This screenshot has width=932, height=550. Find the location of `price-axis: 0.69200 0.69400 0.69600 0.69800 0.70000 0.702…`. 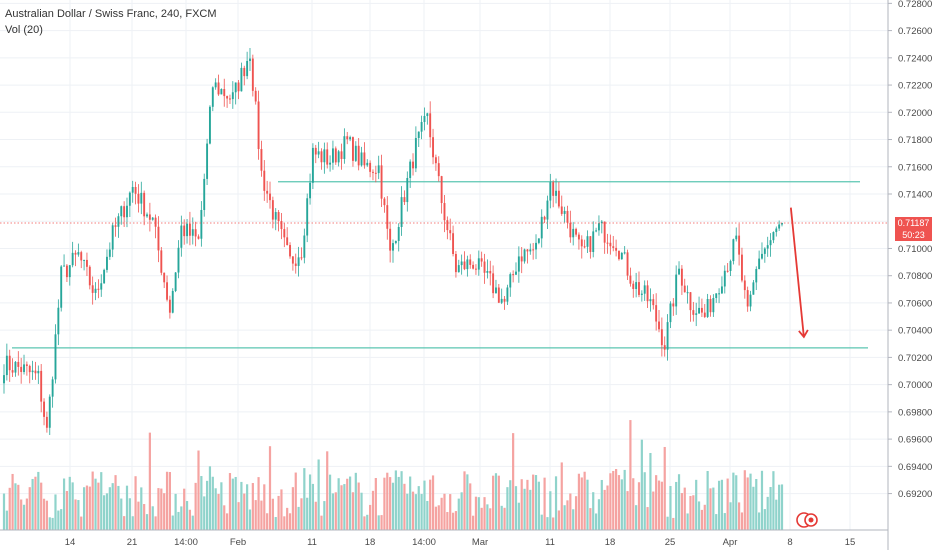

price-axis: 0.69200 0.69400 0.69600 0.69800 0.70000 0.702… is located at coordinates (909, 275).